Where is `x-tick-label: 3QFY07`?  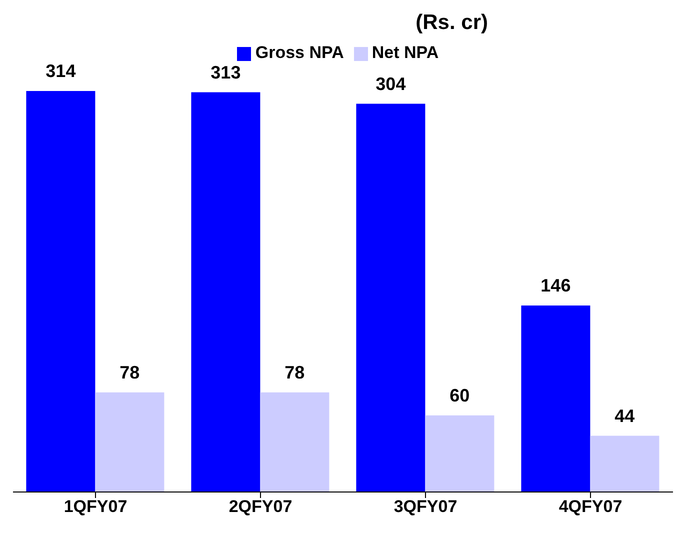
x-tick-label: 3QFY07 is located at coordinates (426, 506).